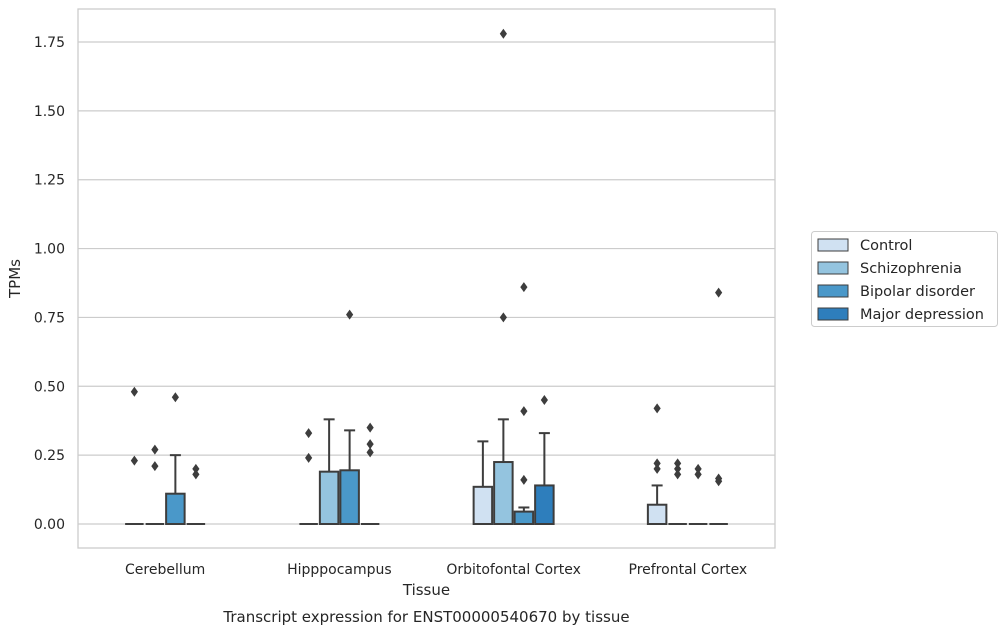  Describe the element at coordinates (426, 590) in the screenshot. I see `x-axis-label: Tissue` at that location.